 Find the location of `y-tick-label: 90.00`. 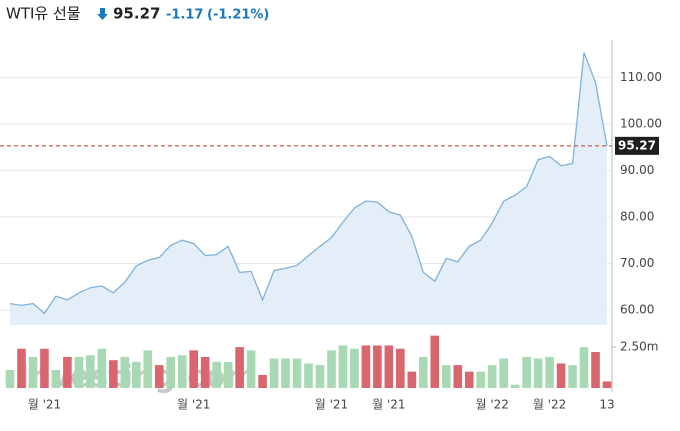

y-tick-label: 90.00 is located at coordinates (637, 170).